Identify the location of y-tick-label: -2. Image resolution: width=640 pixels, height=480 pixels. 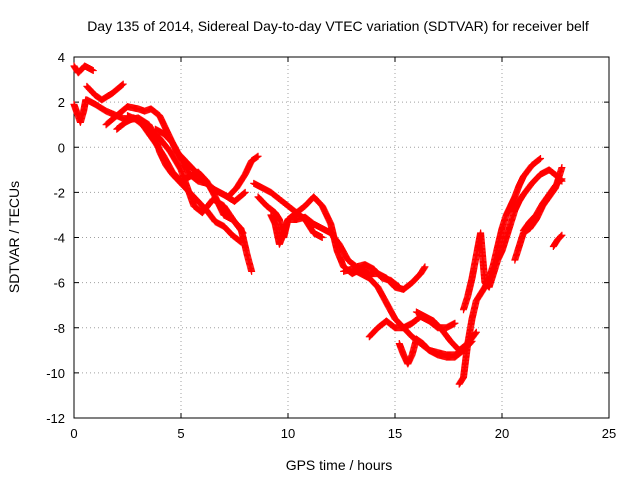
(59, 192).